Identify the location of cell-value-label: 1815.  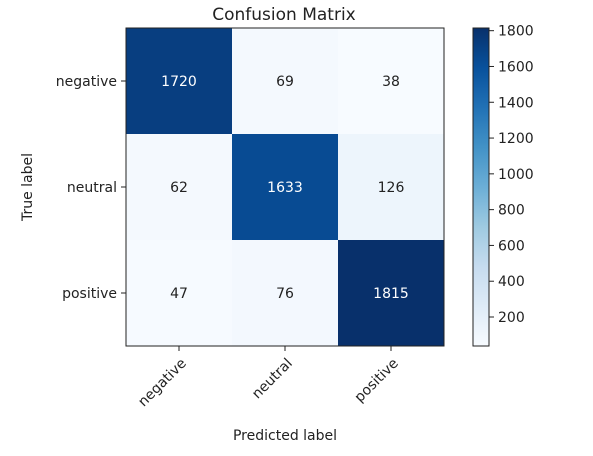
(391, 294).